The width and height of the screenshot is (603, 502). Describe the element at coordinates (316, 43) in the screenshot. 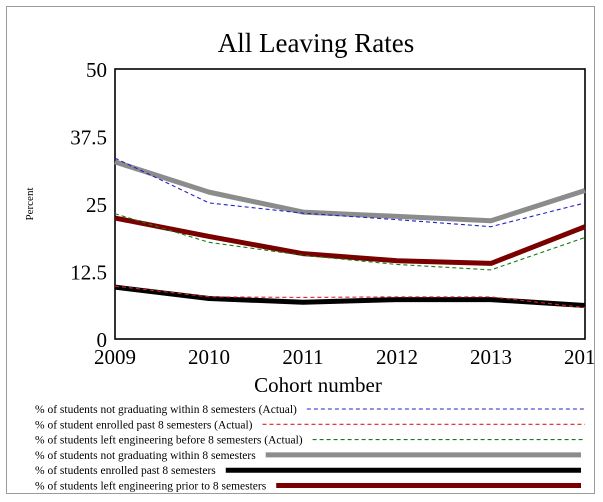

I see `chart-title: All Leaving Rates` at that location.